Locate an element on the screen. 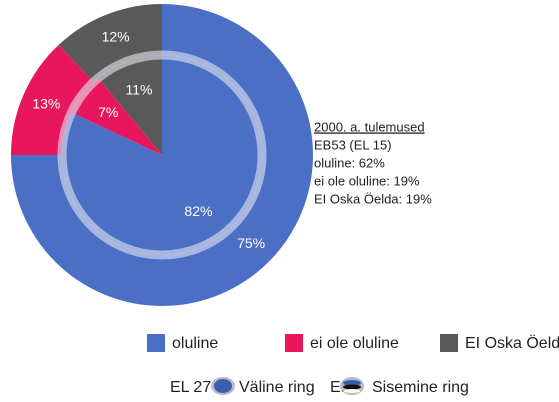  annotation-line: 2000. a. tulemused is located at coordinates (369, 126).